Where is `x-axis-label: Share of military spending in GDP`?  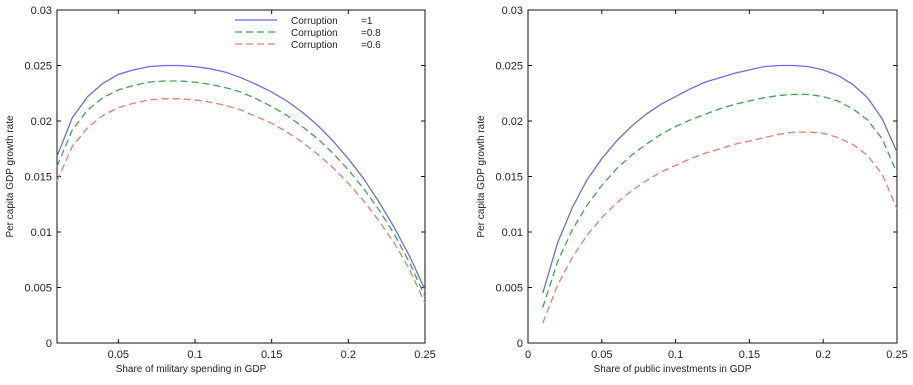 x-axis-label: Share of military spending in GDP is located at coordinates (191, 369).